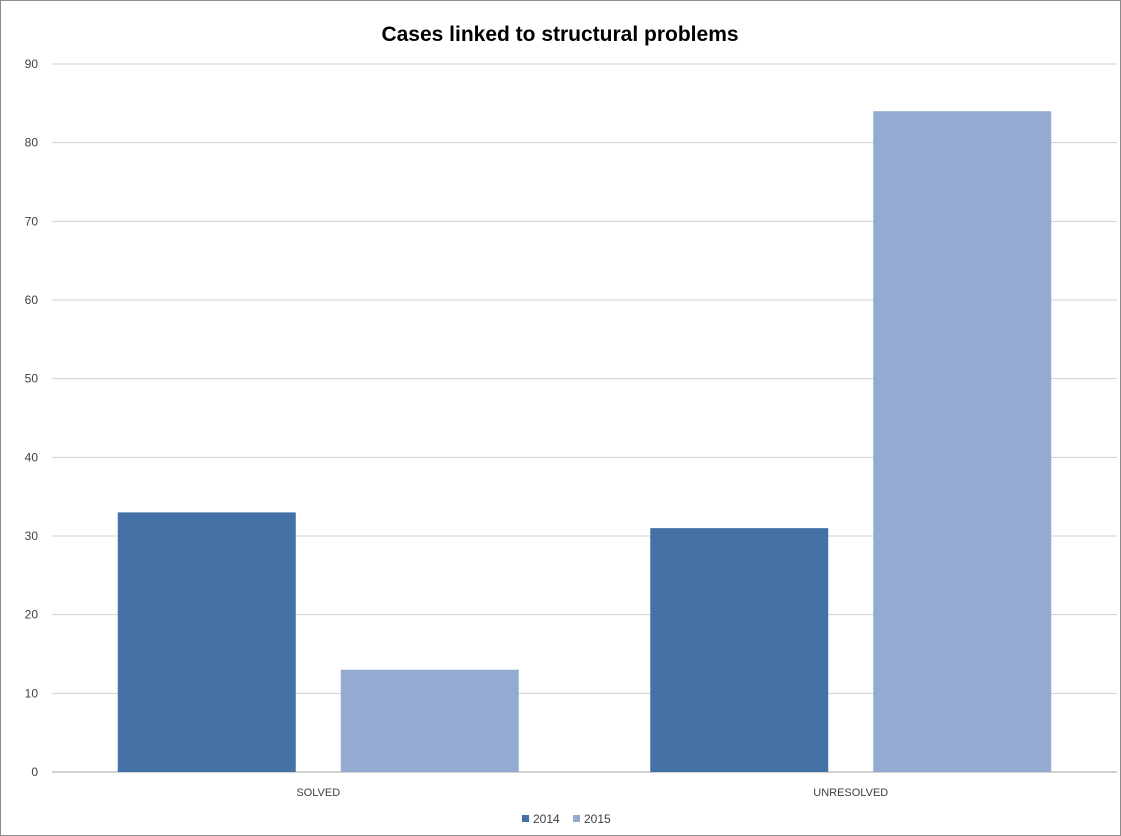 The height and width of the screenshot is (836, 1121). Describe the element at coordinates (32, 379) in the screenshot. I see `y-tick-label: 50` at that location.